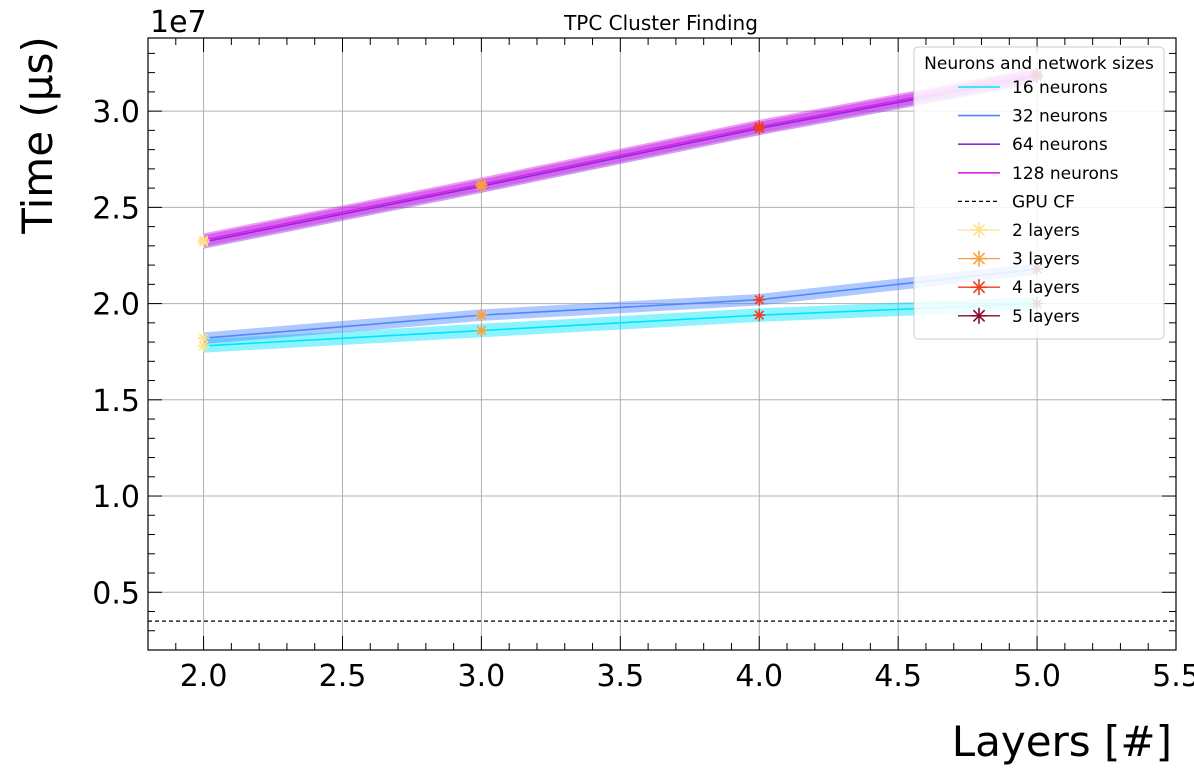 This screenshot has height=784, width=1194. Describe the element at coordinates (116, 112) in the screenshot. I see `y-tick-label: 3.0` at that location.